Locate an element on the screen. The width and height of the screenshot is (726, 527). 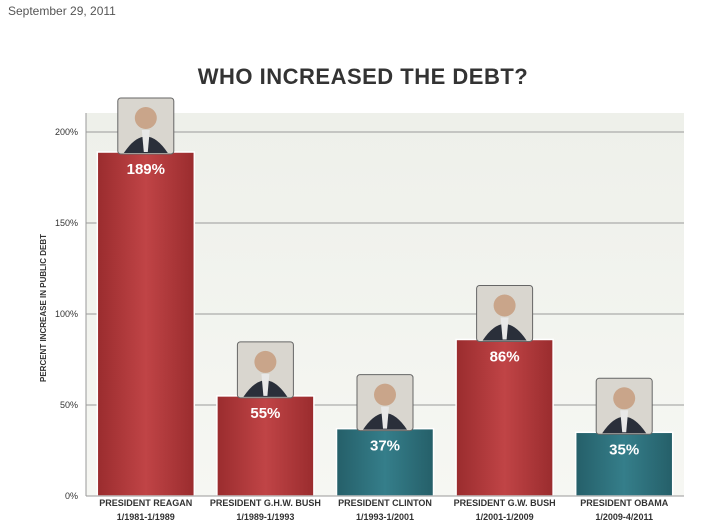
x-tick-label: PRESIDENT REAGAN is located at coordinates (145, 503).